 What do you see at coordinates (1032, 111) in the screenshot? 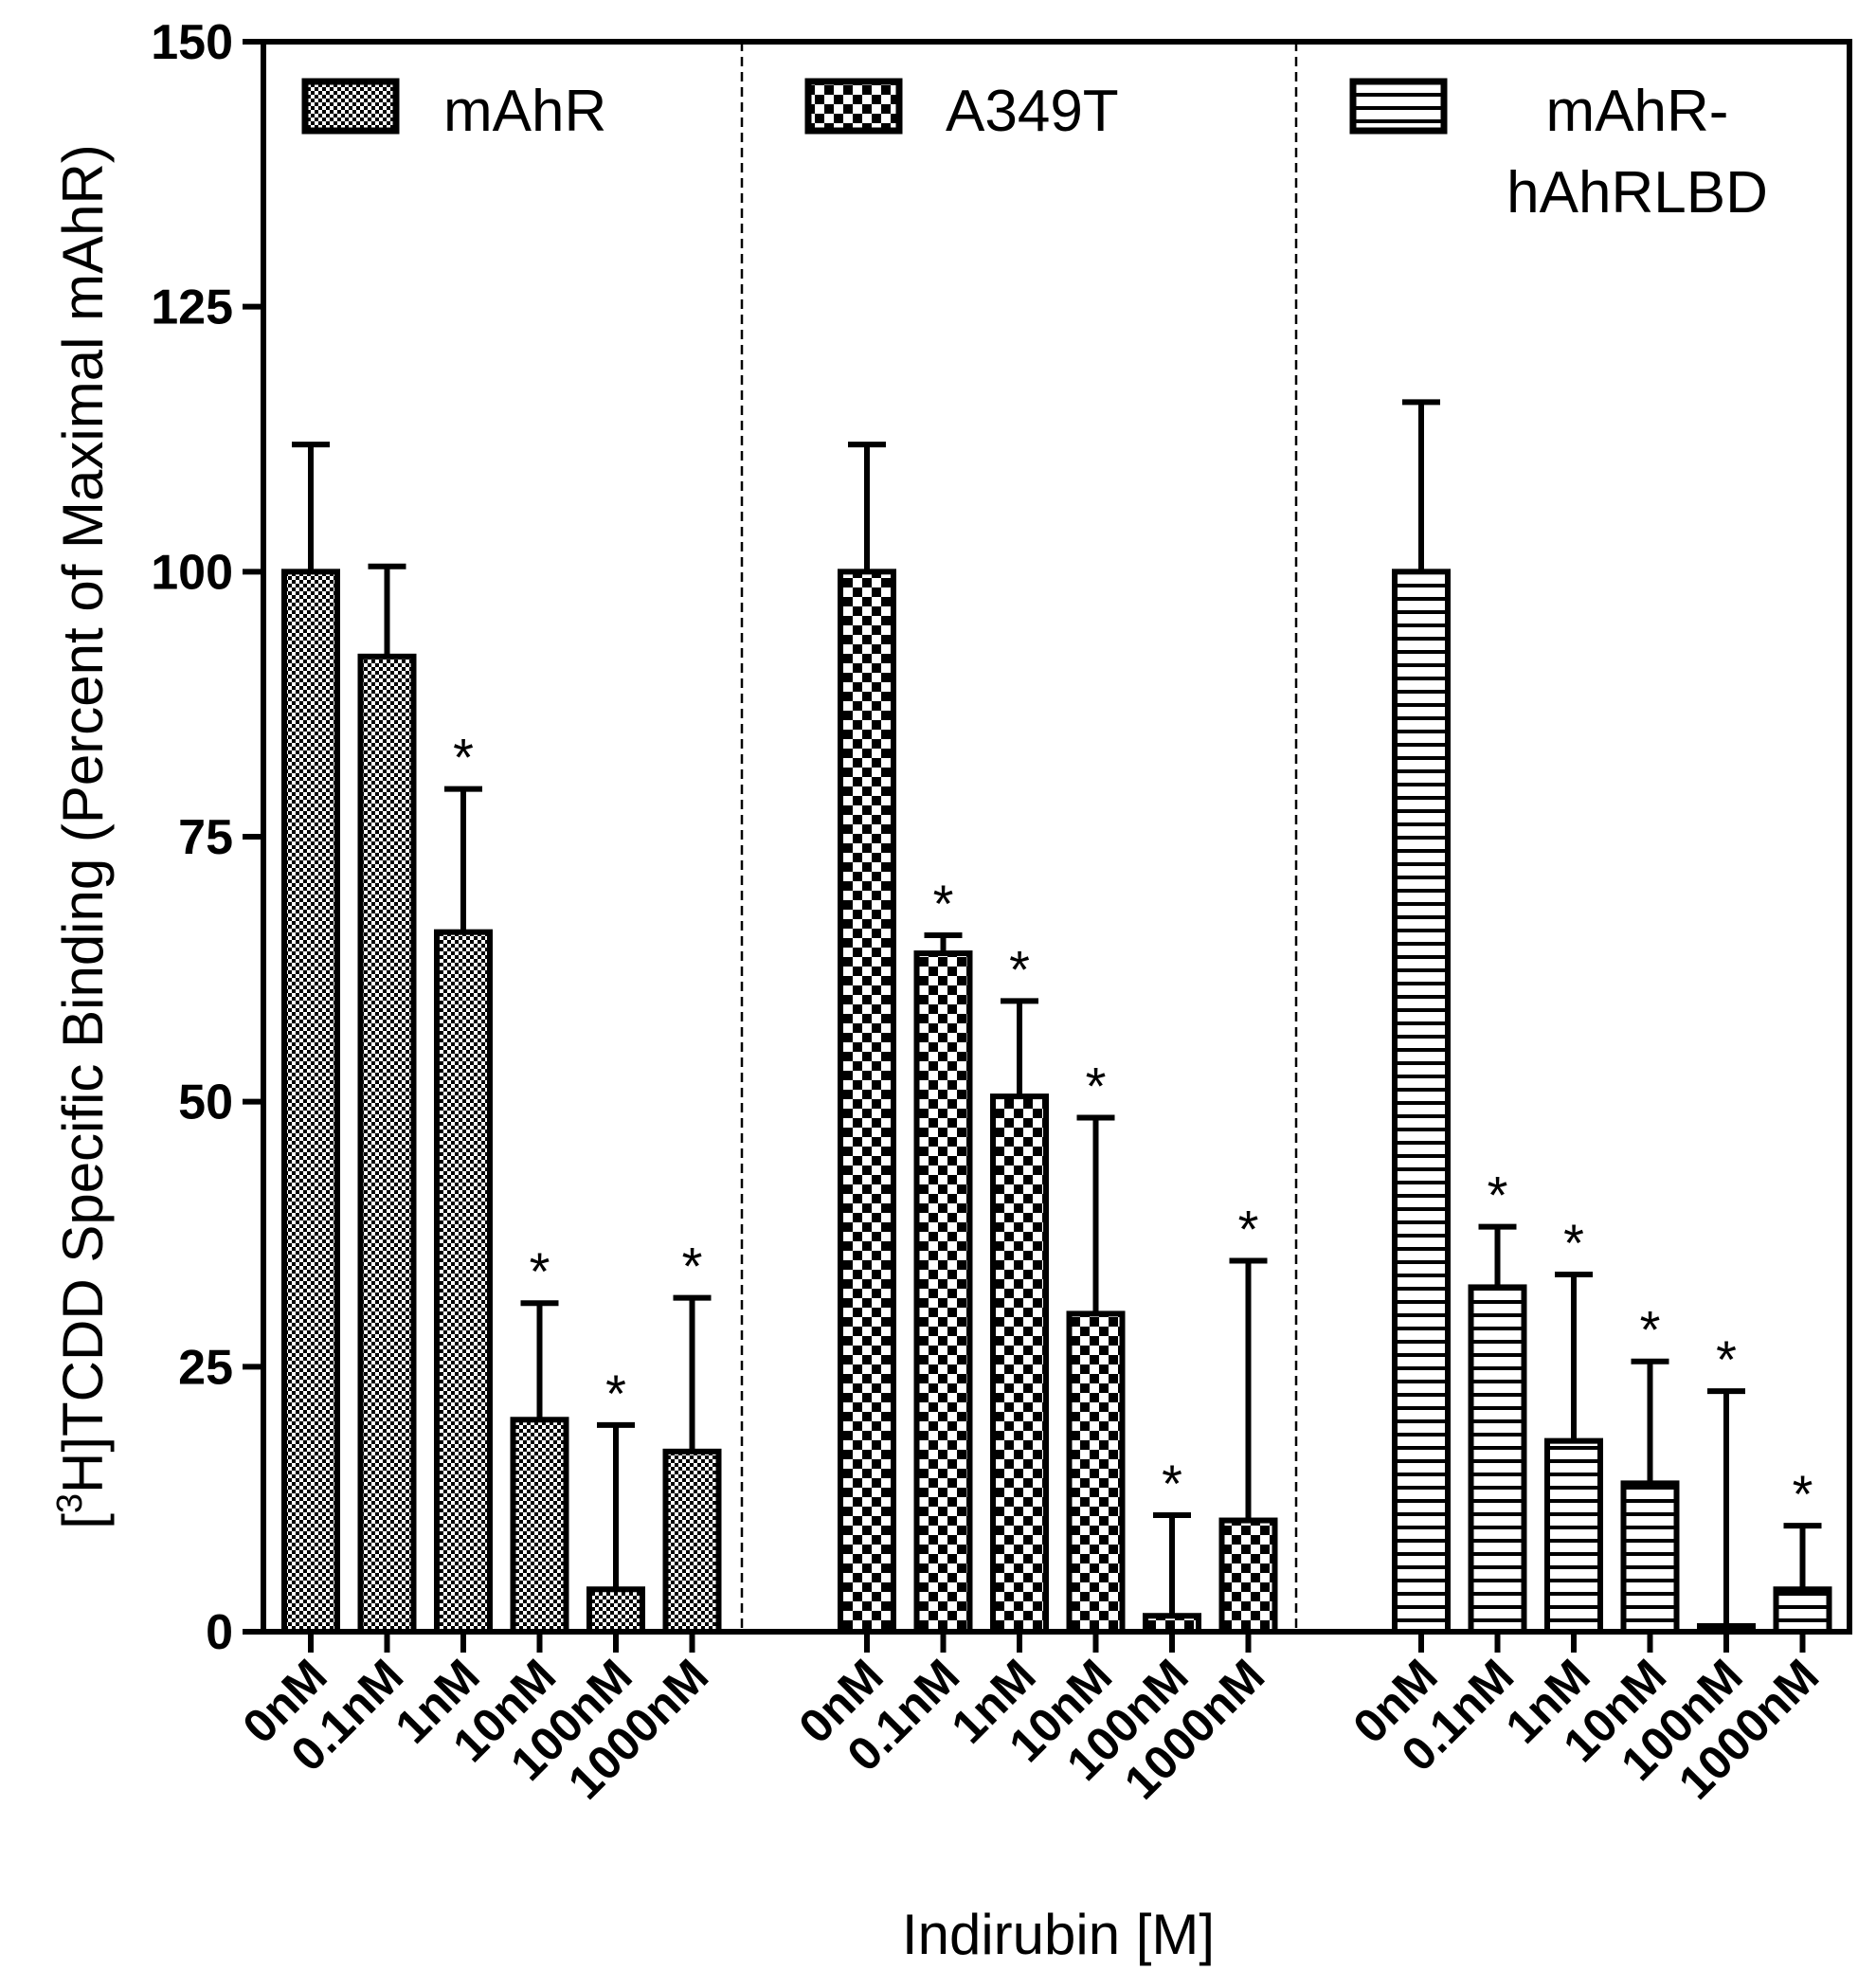
I see `legend-label: A349T` at bounding box center [1032, 111].